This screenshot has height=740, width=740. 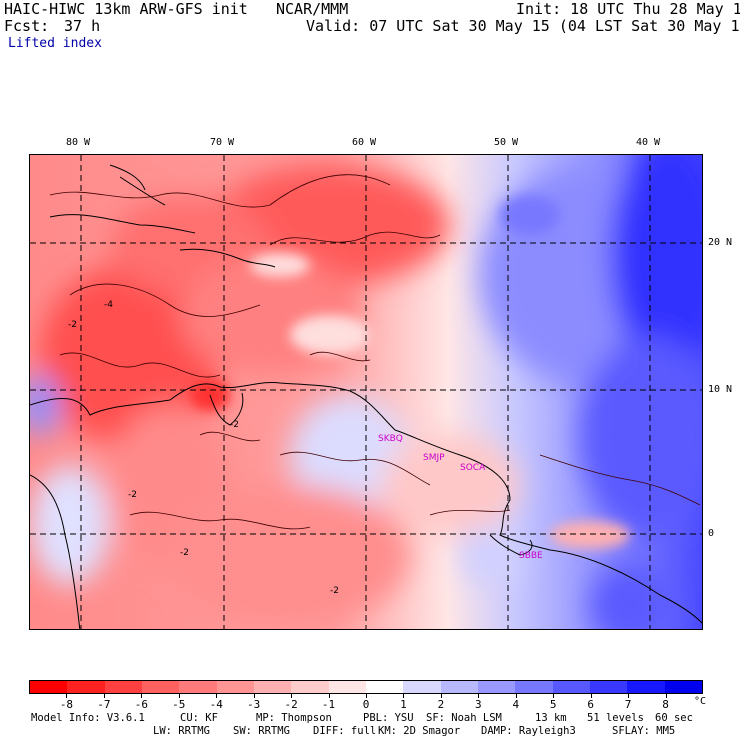 I want to click on footer-pbl: PBL: YSU, so click(x=388, y=718).